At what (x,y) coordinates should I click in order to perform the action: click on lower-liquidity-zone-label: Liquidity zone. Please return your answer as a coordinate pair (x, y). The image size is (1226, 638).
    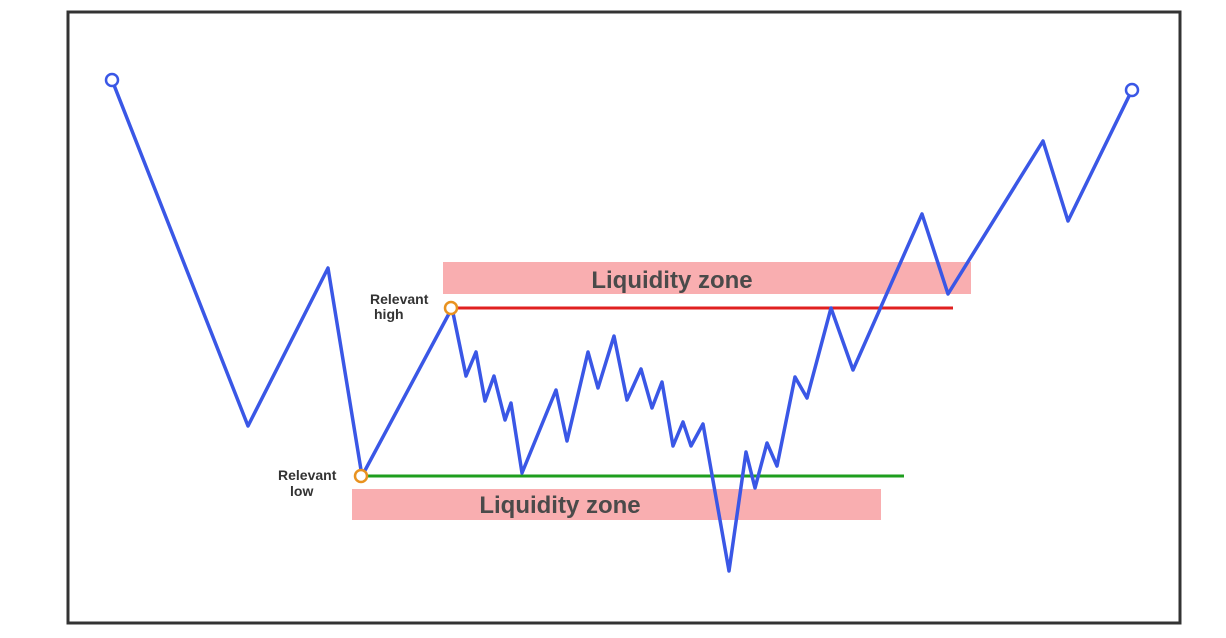
    Looking at the image, I should click on (559, 505).